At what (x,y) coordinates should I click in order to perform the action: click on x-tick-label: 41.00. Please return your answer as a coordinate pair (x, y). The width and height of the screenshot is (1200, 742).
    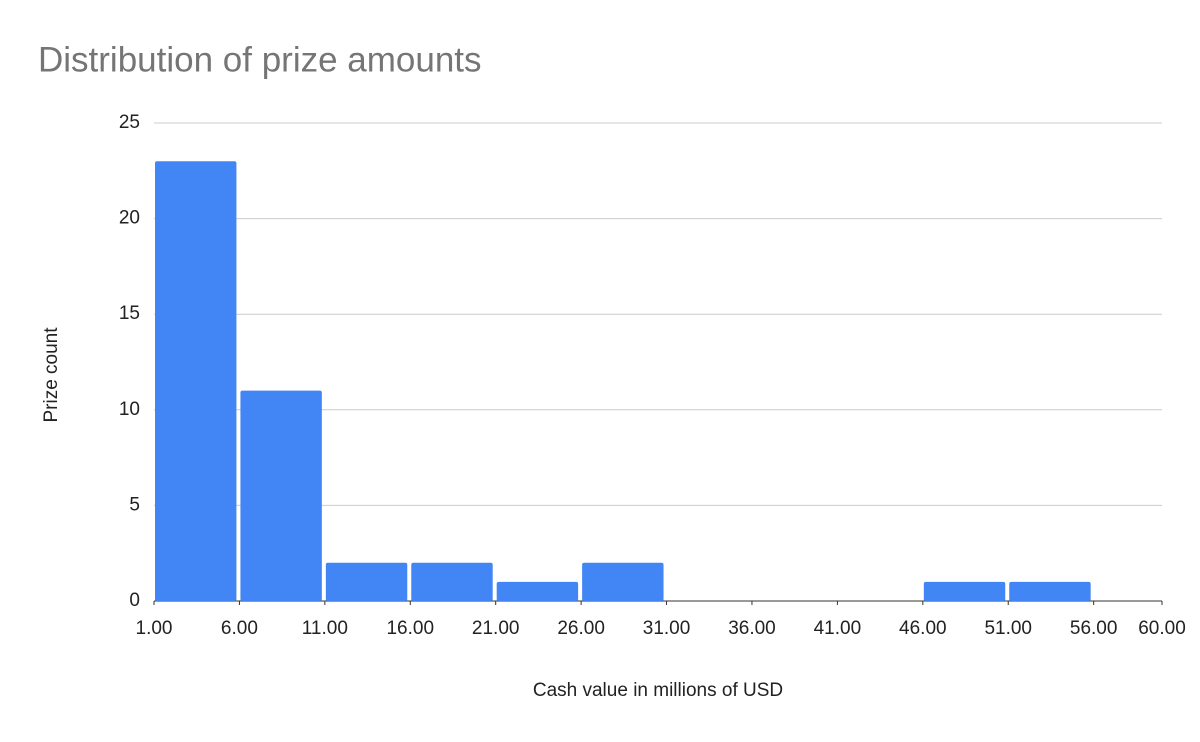
    Looking at the image, I should click on (838, 628).